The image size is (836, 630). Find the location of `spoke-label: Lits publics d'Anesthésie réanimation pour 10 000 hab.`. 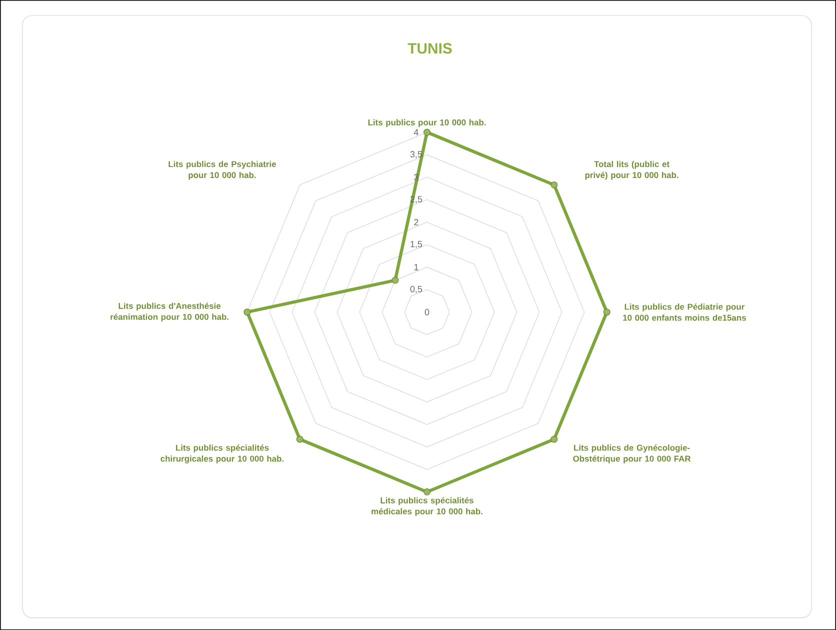

spoke-label: Lits publics d'Anesthésie réanimation pour 10 000 hab. is located at coordinates (169, 312).